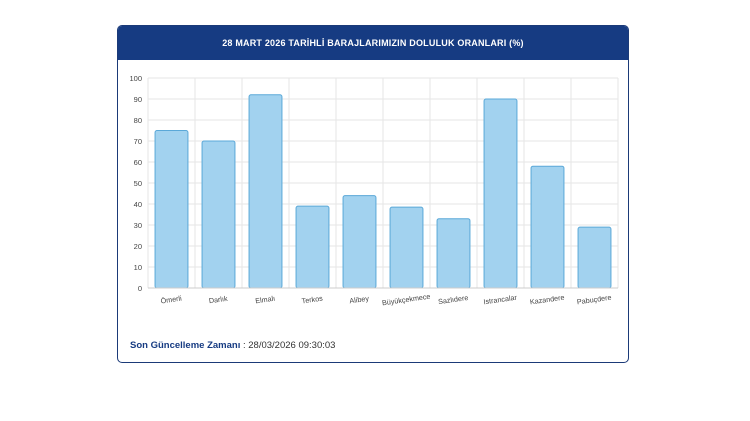  What do you see at coordinates (138, 162) in the screenshot?
I see `y-tick-label: 60` at bounding box center [138, 162].